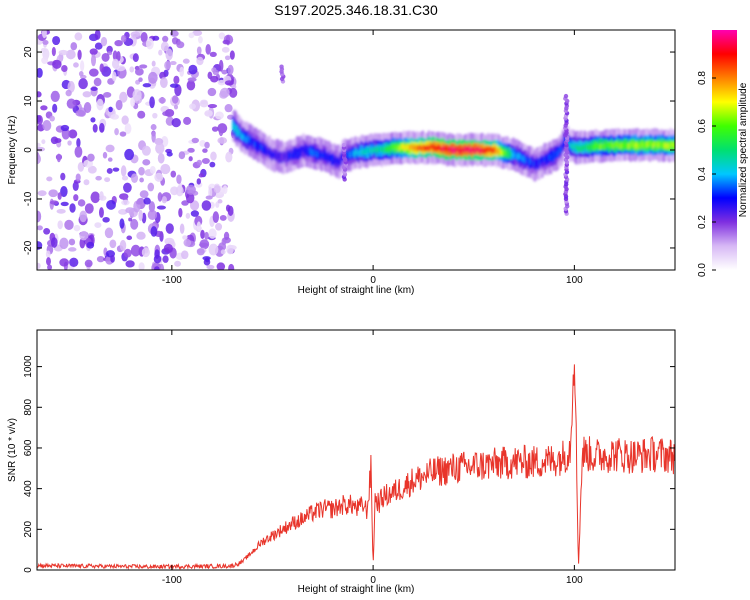  What do you see at coordinates (574, 580) in the screenshot?
I see `snr-xtick-label: 100` at bounding box center [574, 580].